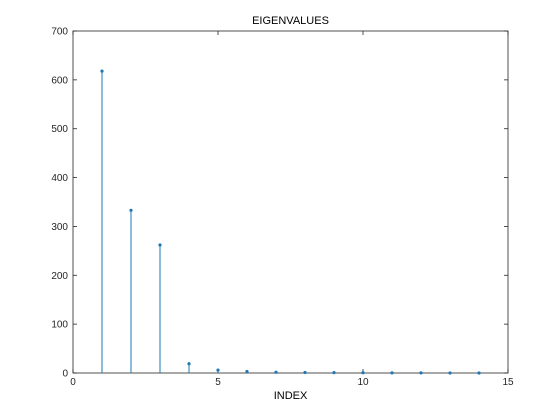  What do you see at coordinates (65, 374) in the screenshot?
I see `y-tick-label: 0` at bounding box center [65, 374].